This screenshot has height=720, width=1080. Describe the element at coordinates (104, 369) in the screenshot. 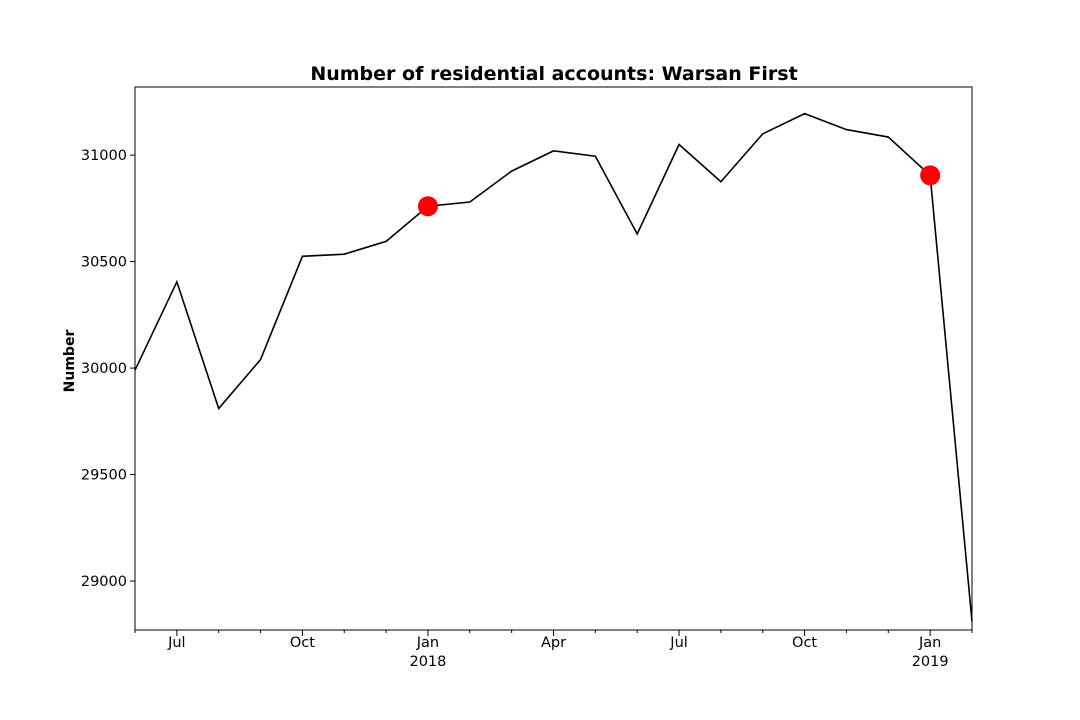

I see `y-tick-label: 30000` at that location.